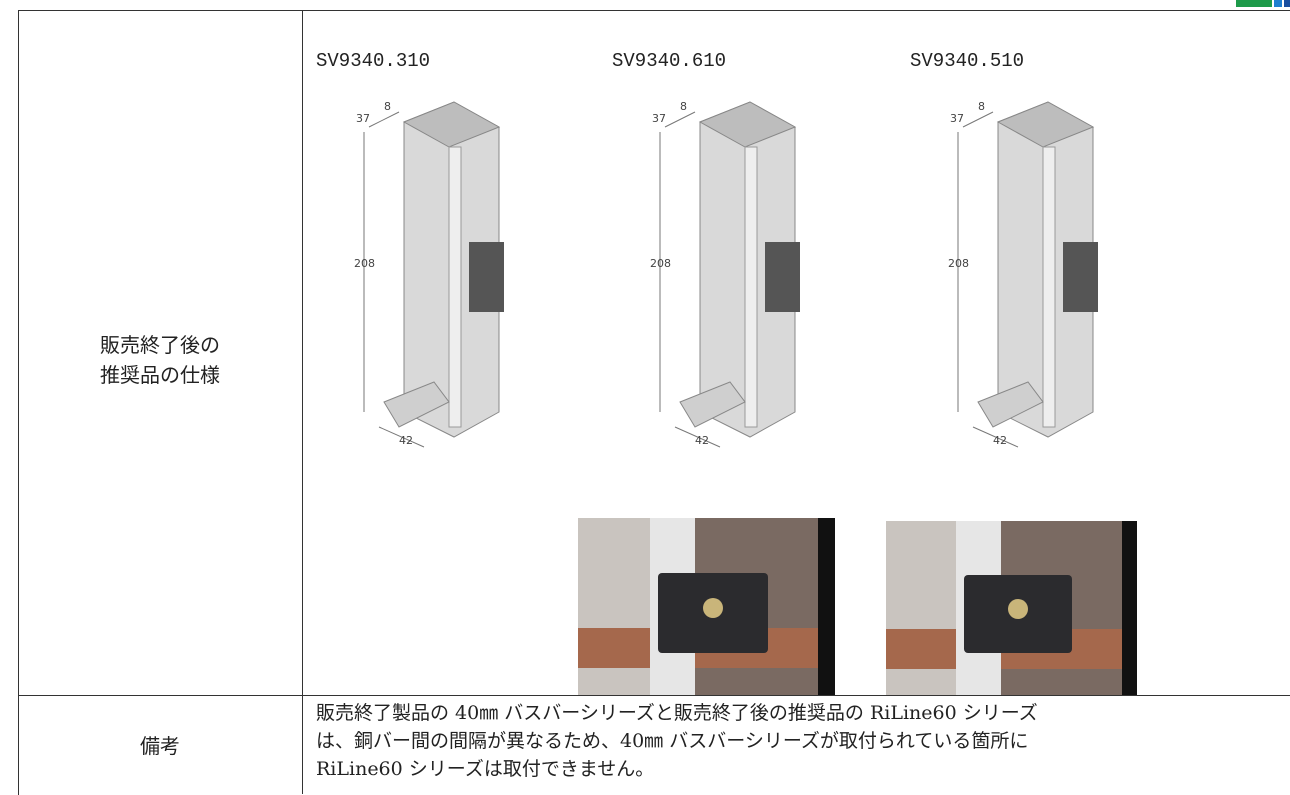 The image size is (1290, 795). I want to click on column-divider, so click(302, 402).